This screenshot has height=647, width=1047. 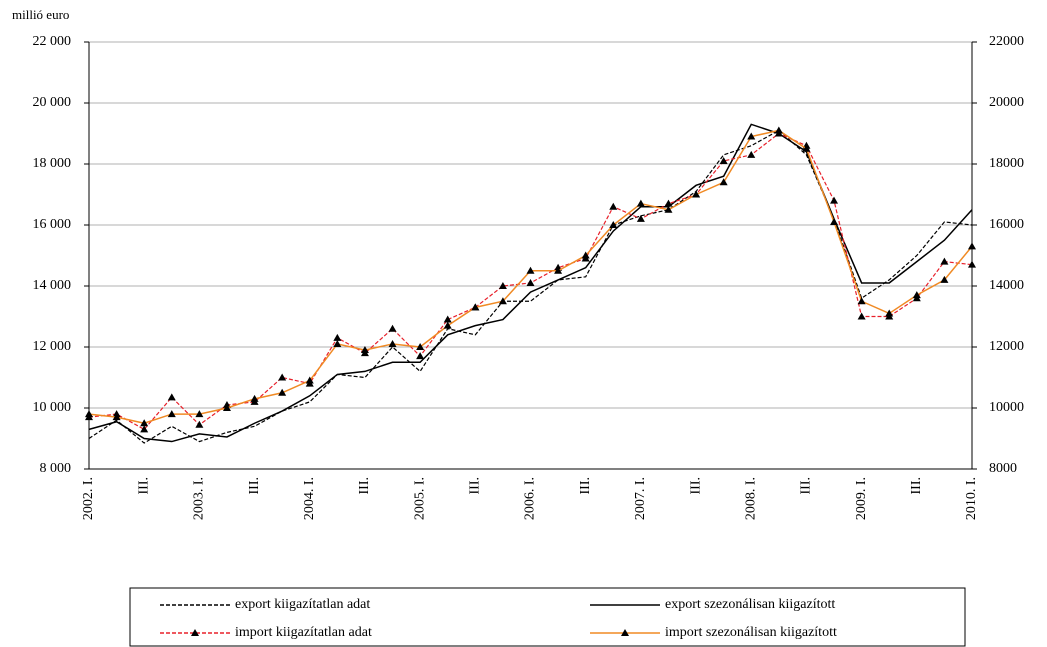 What do you see at coordinates (52, 163) in the screenshot?
I see `y-tick-label: 18 000` at bounding box center [52, 163].